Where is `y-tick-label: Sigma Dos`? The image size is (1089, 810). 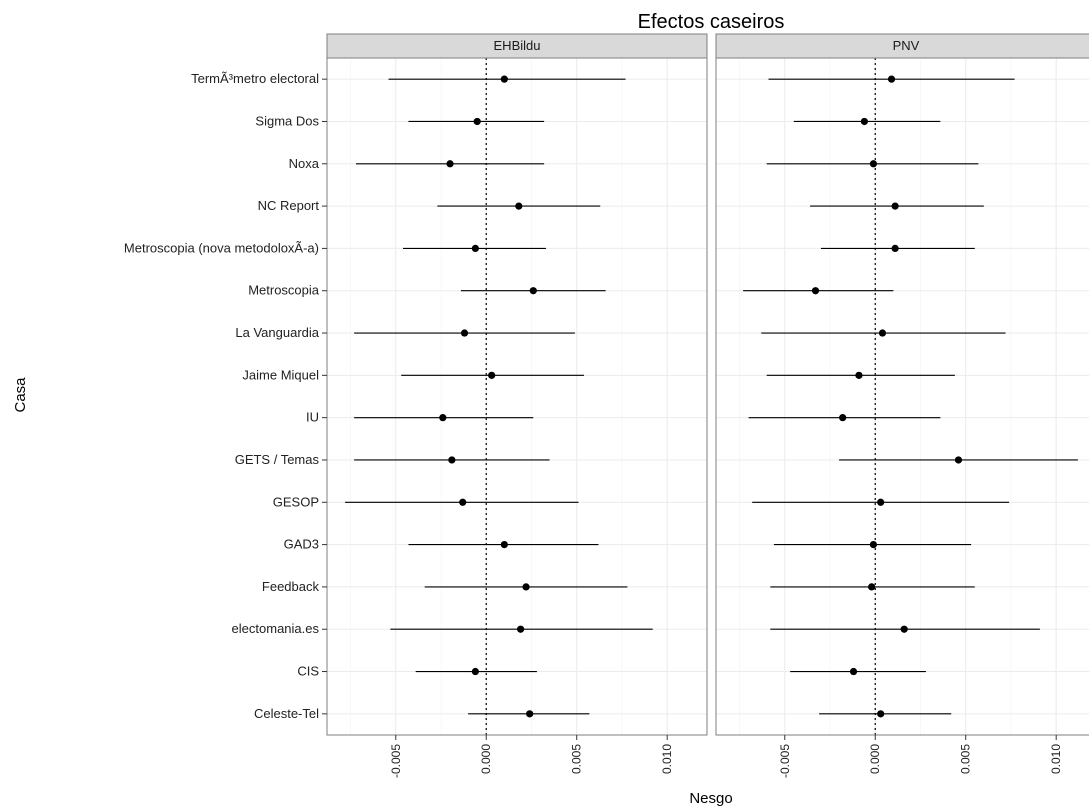
y-tick-label: Sigma Dos is located at coordinates (287, 120).